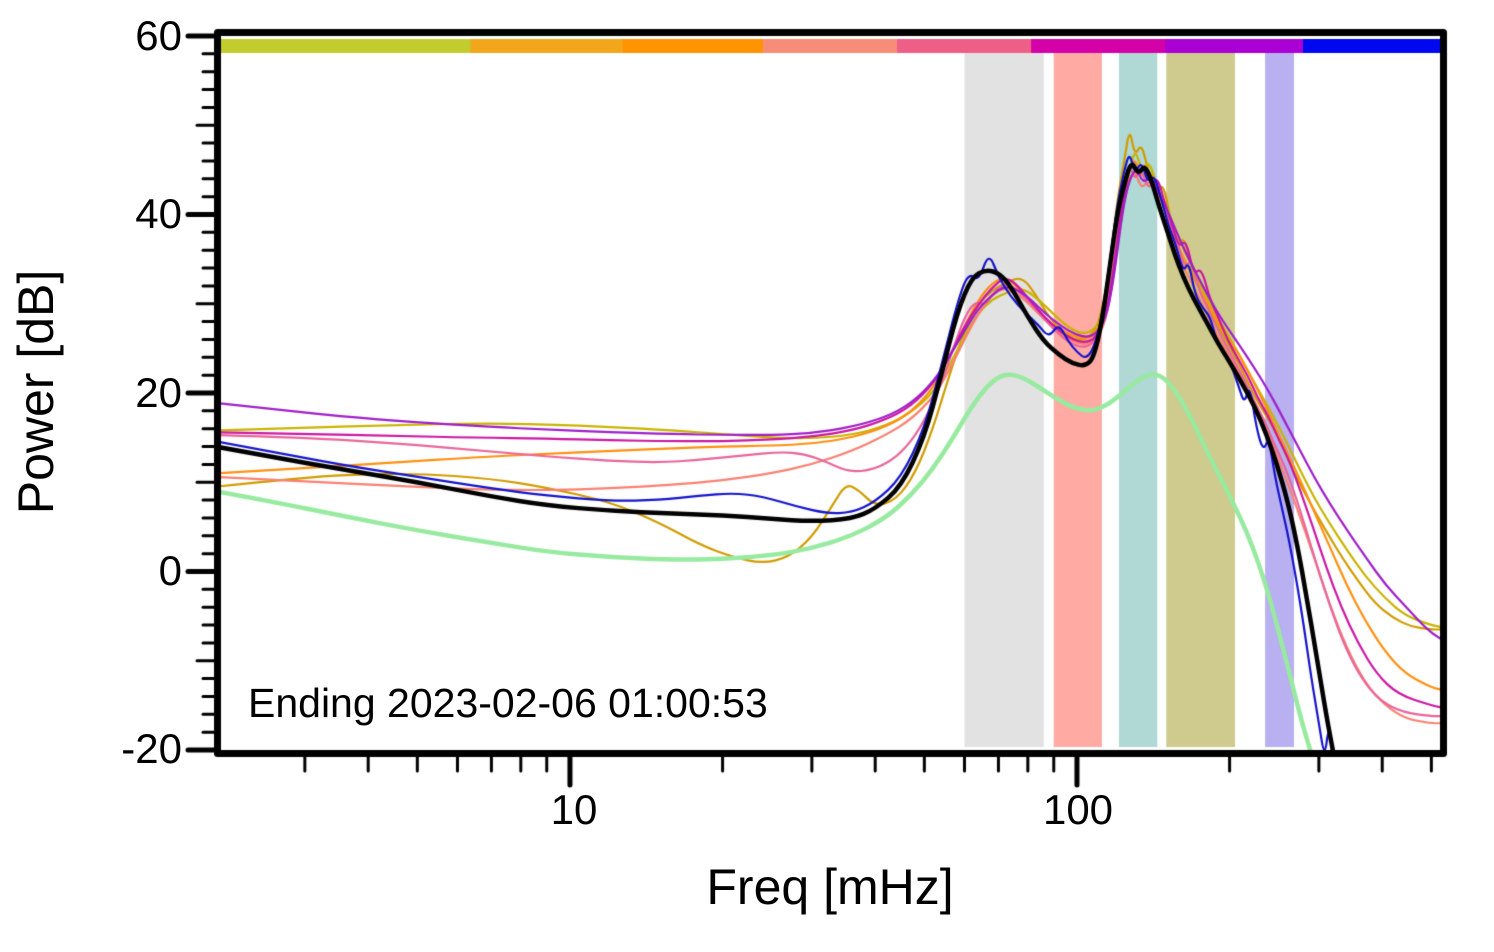 The width and height of the screenshot is (1494, 952). Describe the element at coordinates (158, 392) in the screenshot. I see `y-tick-label: 20` at that location.